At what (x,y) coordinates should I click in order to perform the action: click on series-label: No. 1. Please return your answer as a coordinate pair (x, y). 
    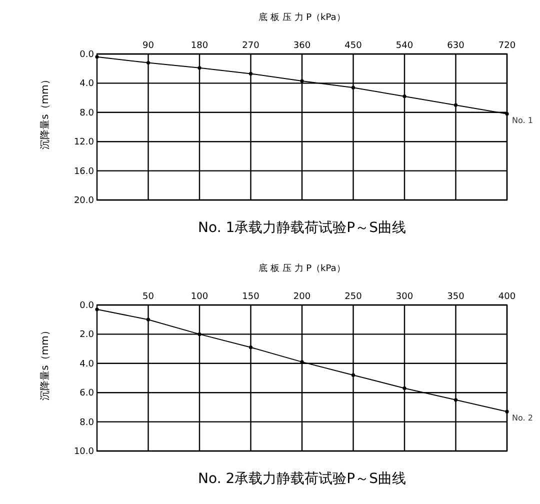
    Looking at the image, I should click on (522, 120).